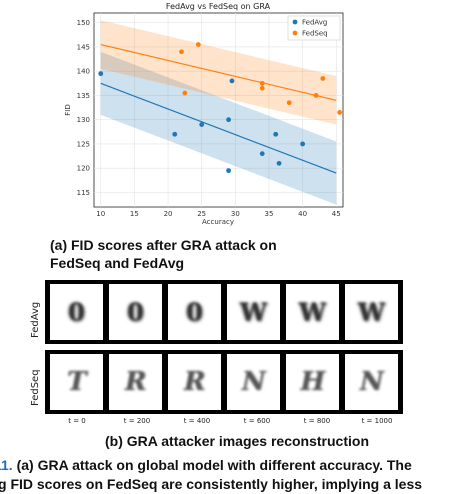  Describe the element at coordinates (218, 72) in the screenshot. I see `trend-line-fedseq` at that location.